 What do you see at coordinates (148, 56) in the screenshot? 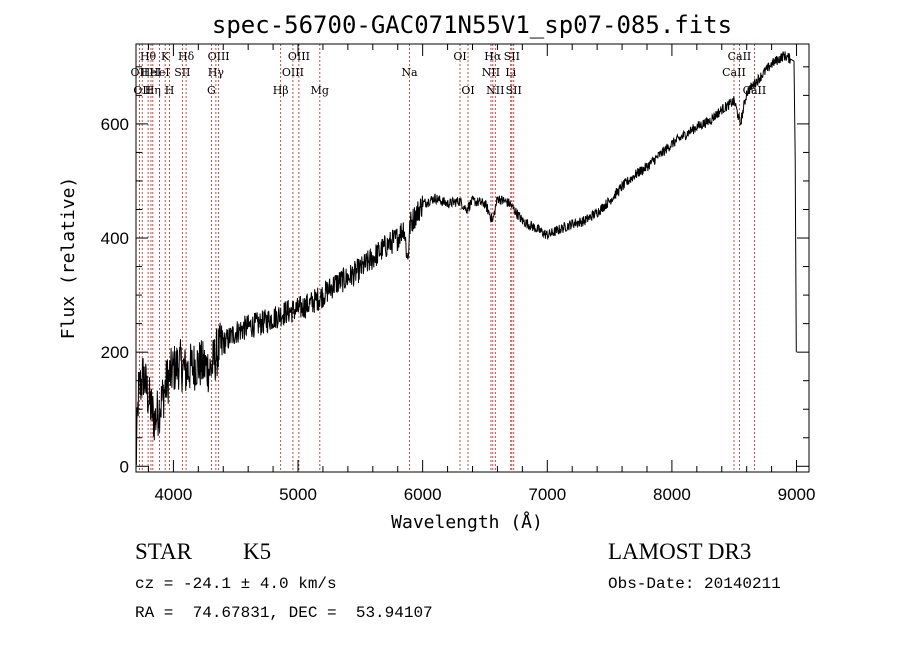
I see `line-label-2: Hθ` at bounding box center [148, 56].